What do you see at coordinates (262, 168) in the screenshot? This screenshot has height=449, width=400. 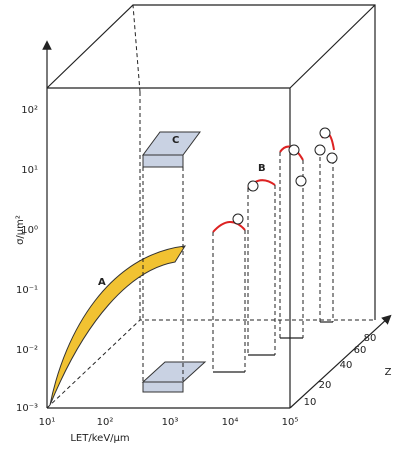 I see `label-b: B` at bounding box center [262, 168].